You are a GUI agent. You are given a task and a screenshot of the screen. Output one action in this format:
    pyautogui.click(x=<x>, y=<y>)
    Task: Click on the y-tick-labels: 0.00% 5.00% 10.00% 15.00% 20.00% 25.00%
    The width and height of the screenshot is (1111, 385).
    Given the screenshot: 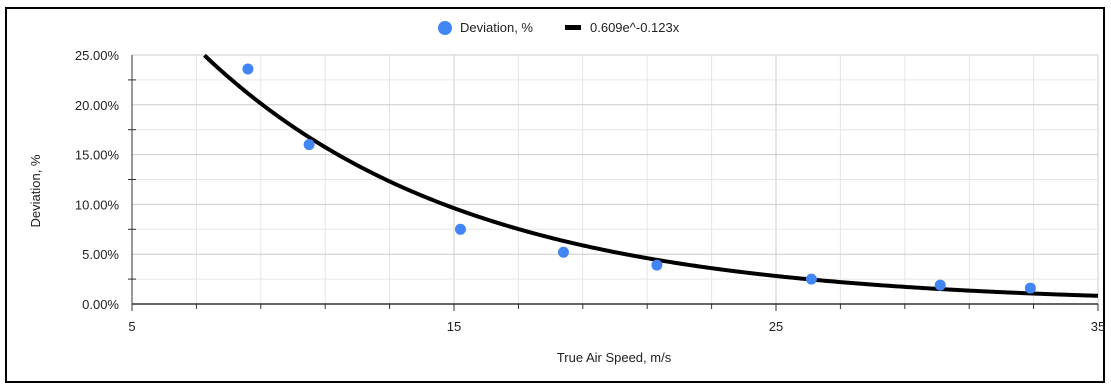 What is the action you would take?
    pyautogui.click(x=97, y=180)
    